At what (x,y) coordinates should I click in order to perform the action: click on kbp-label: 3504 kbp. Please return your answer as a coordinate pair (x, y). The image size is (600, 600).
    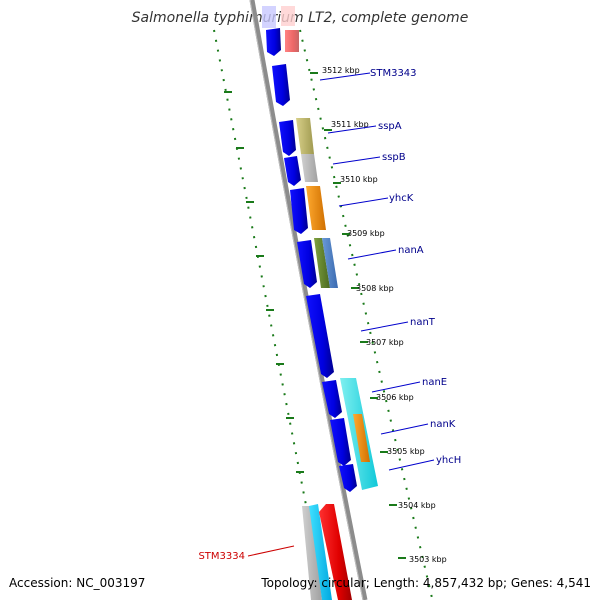
    Looking at the image, I should click on (417, 505).